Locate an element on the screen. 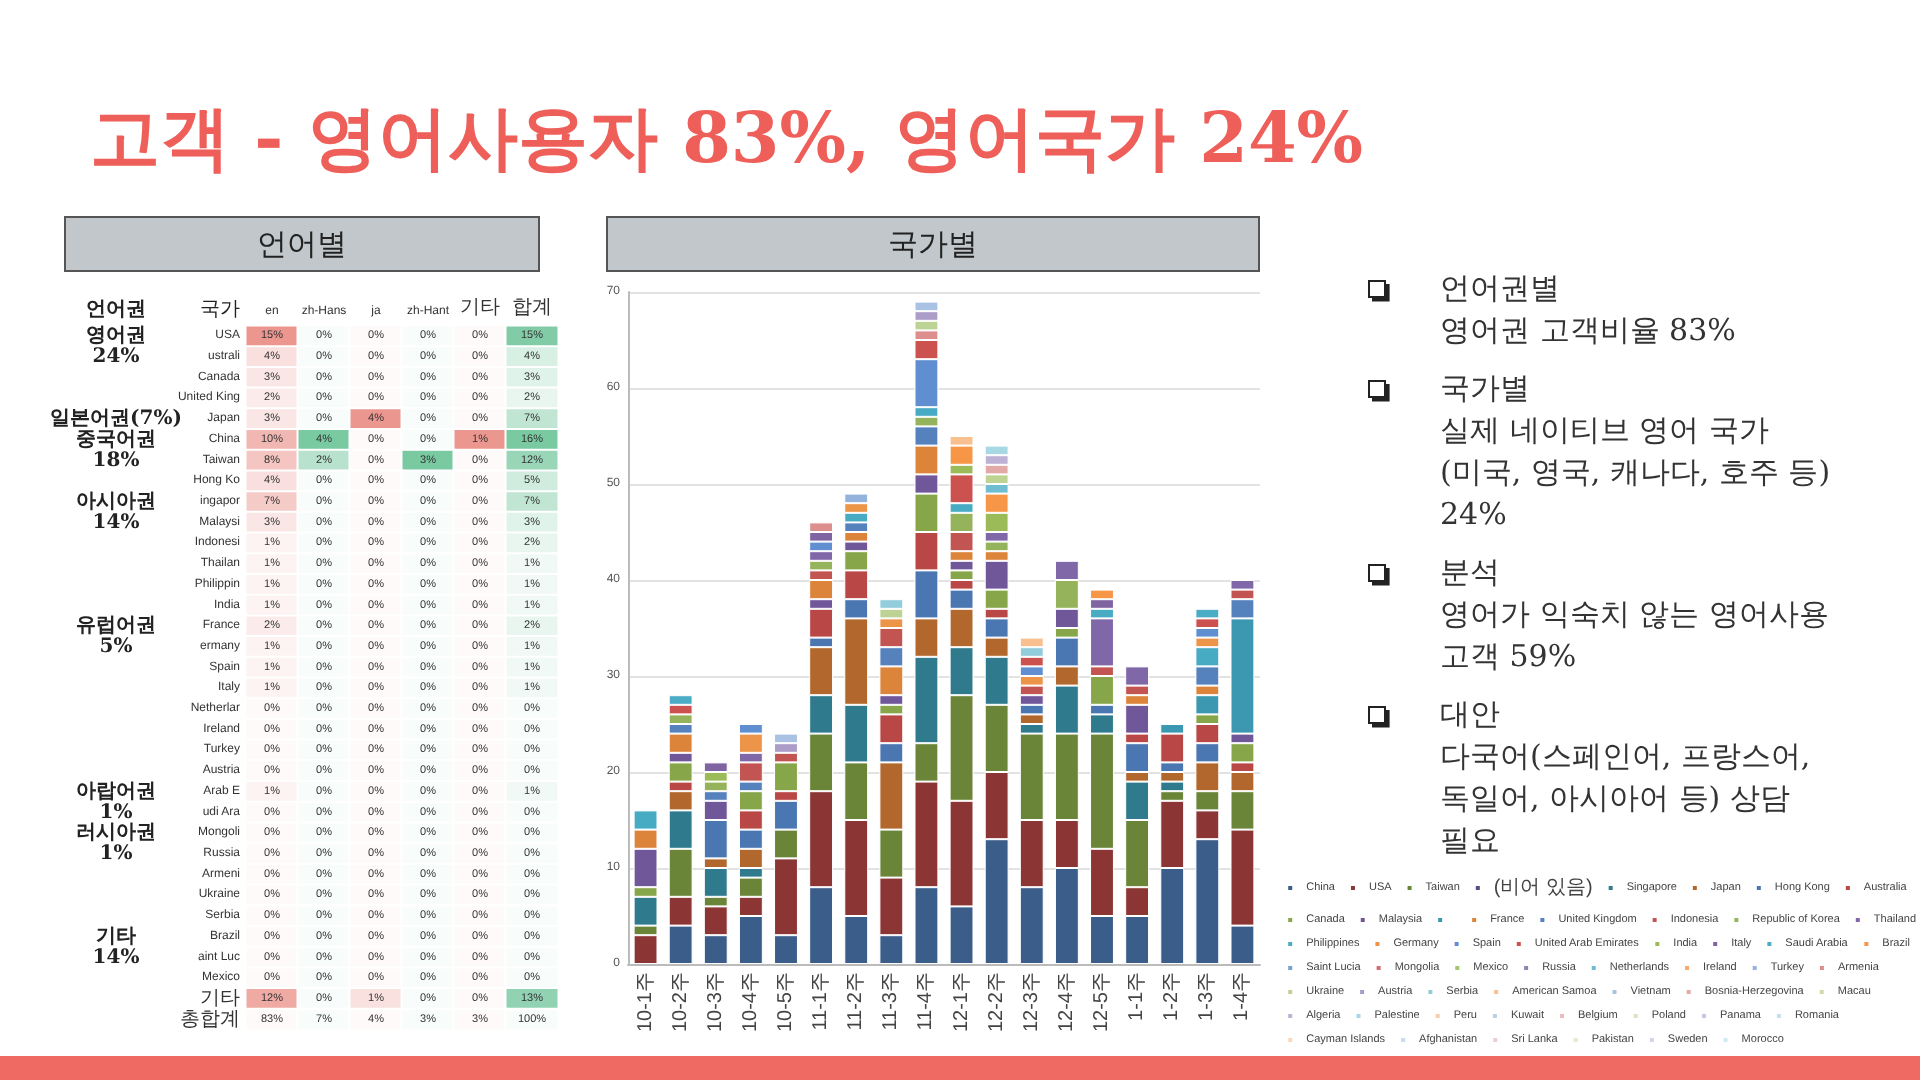 This screenshot has width=1920, height=1080. x-tick-label: 12-1주 is located at coordinates (961, 1002).